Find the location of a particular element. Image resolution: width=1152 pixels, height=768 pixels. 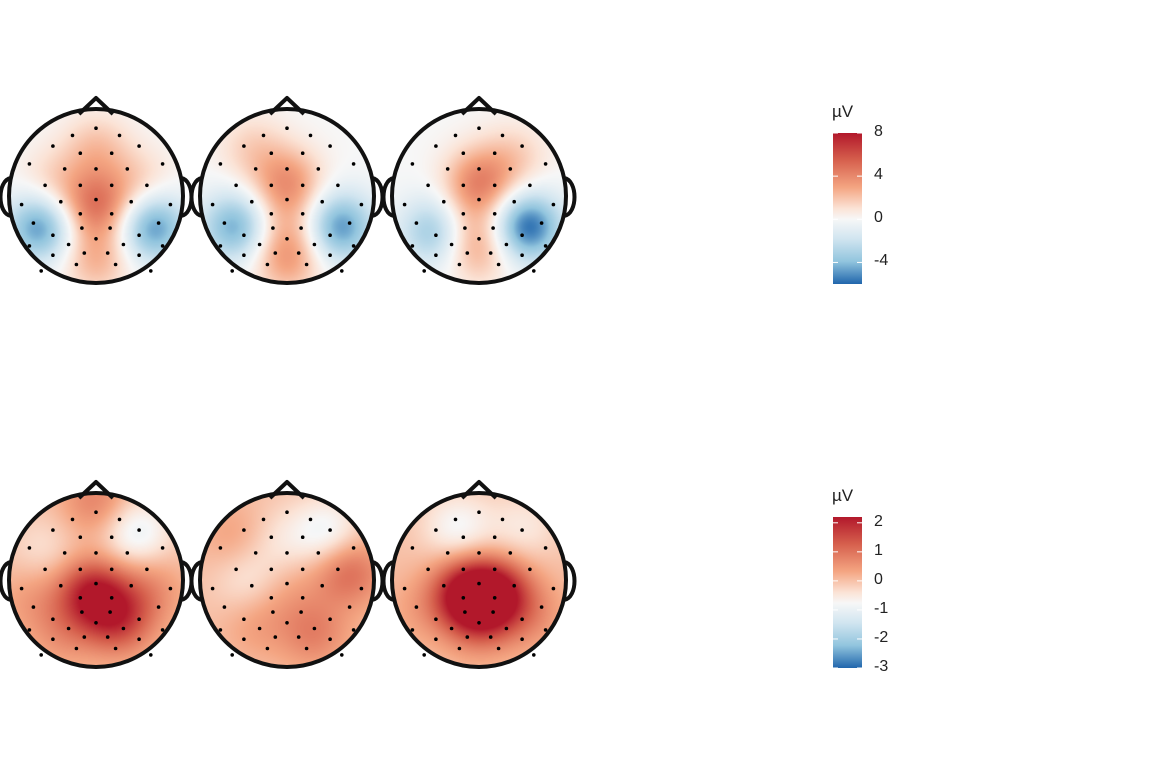

head-outline is located at coordinates (287, 196).